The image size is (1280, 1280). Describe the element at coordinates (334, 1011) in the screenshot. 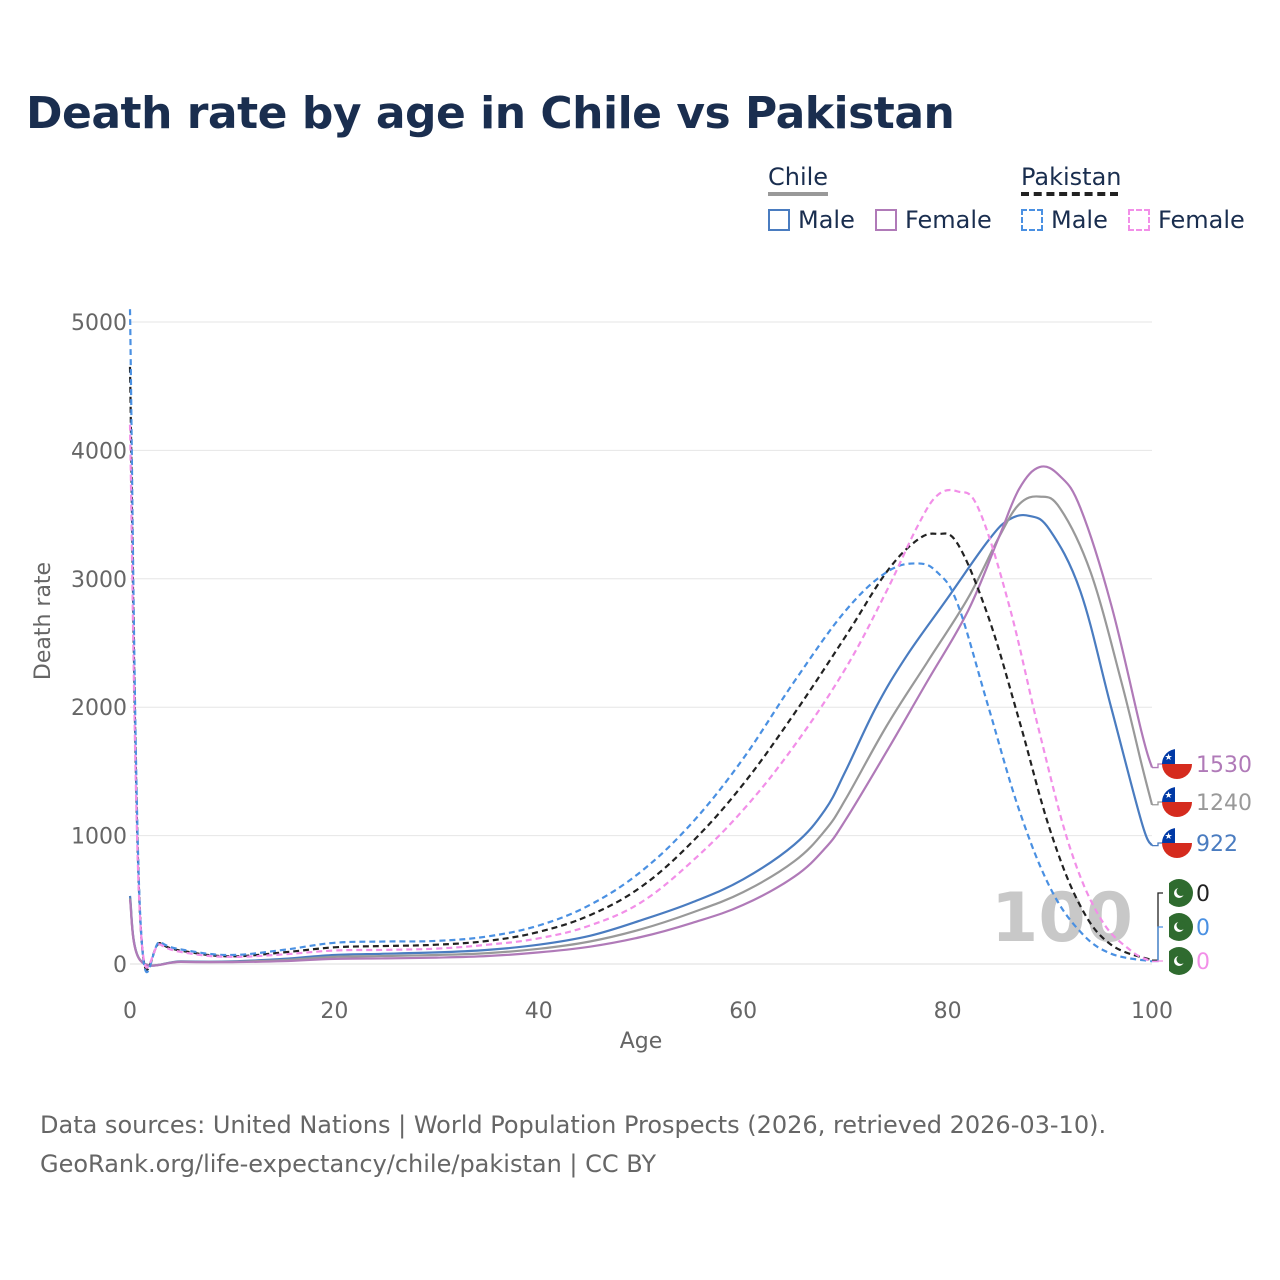

I see `x-tick-label: 20` at that location.